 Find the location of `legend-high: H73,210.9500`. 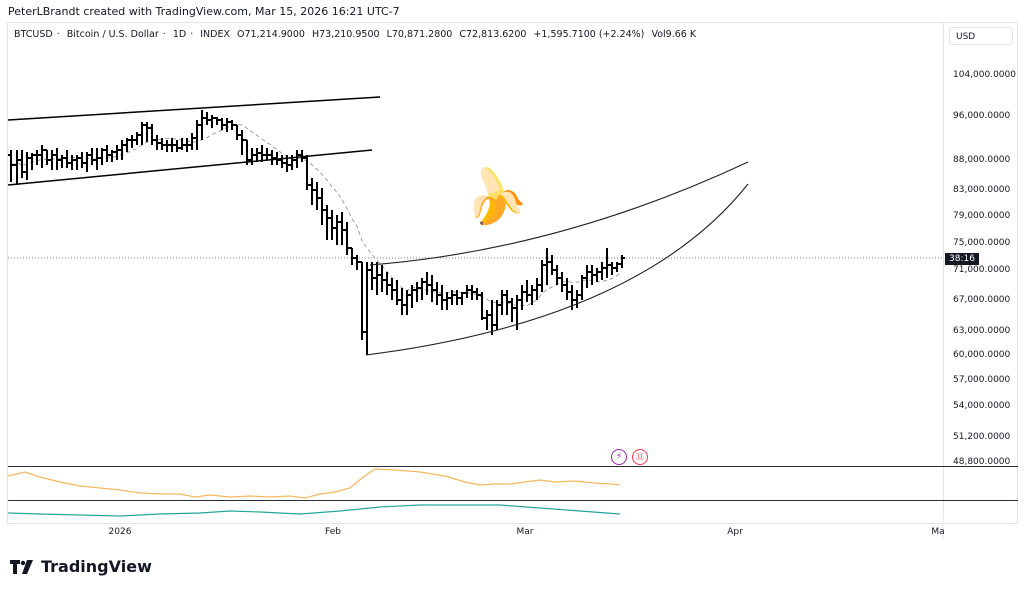

legend-high: H73,210.9500 is located at coordinates (345, 34).